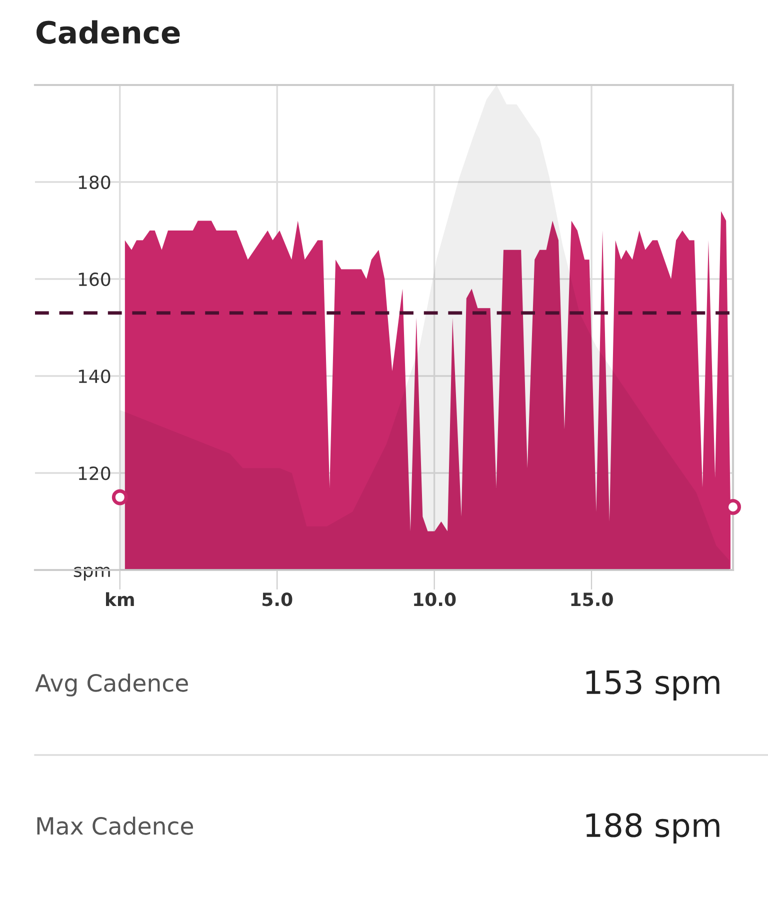  What do you see at coordinates (94, 473) in the screenshot?
I see `y-tick-label: 120` at bounding box center [94, 473].